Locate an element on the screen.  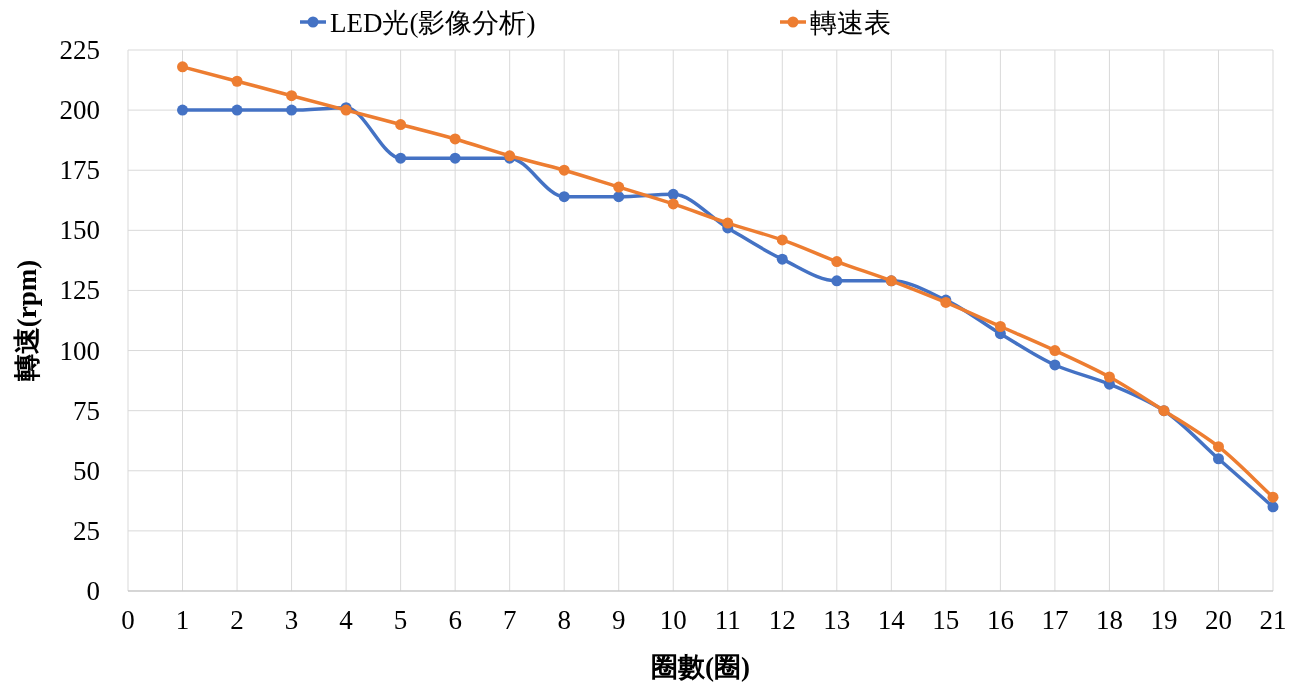
y-tick-label: 200 is located at coordinates (79, 110).